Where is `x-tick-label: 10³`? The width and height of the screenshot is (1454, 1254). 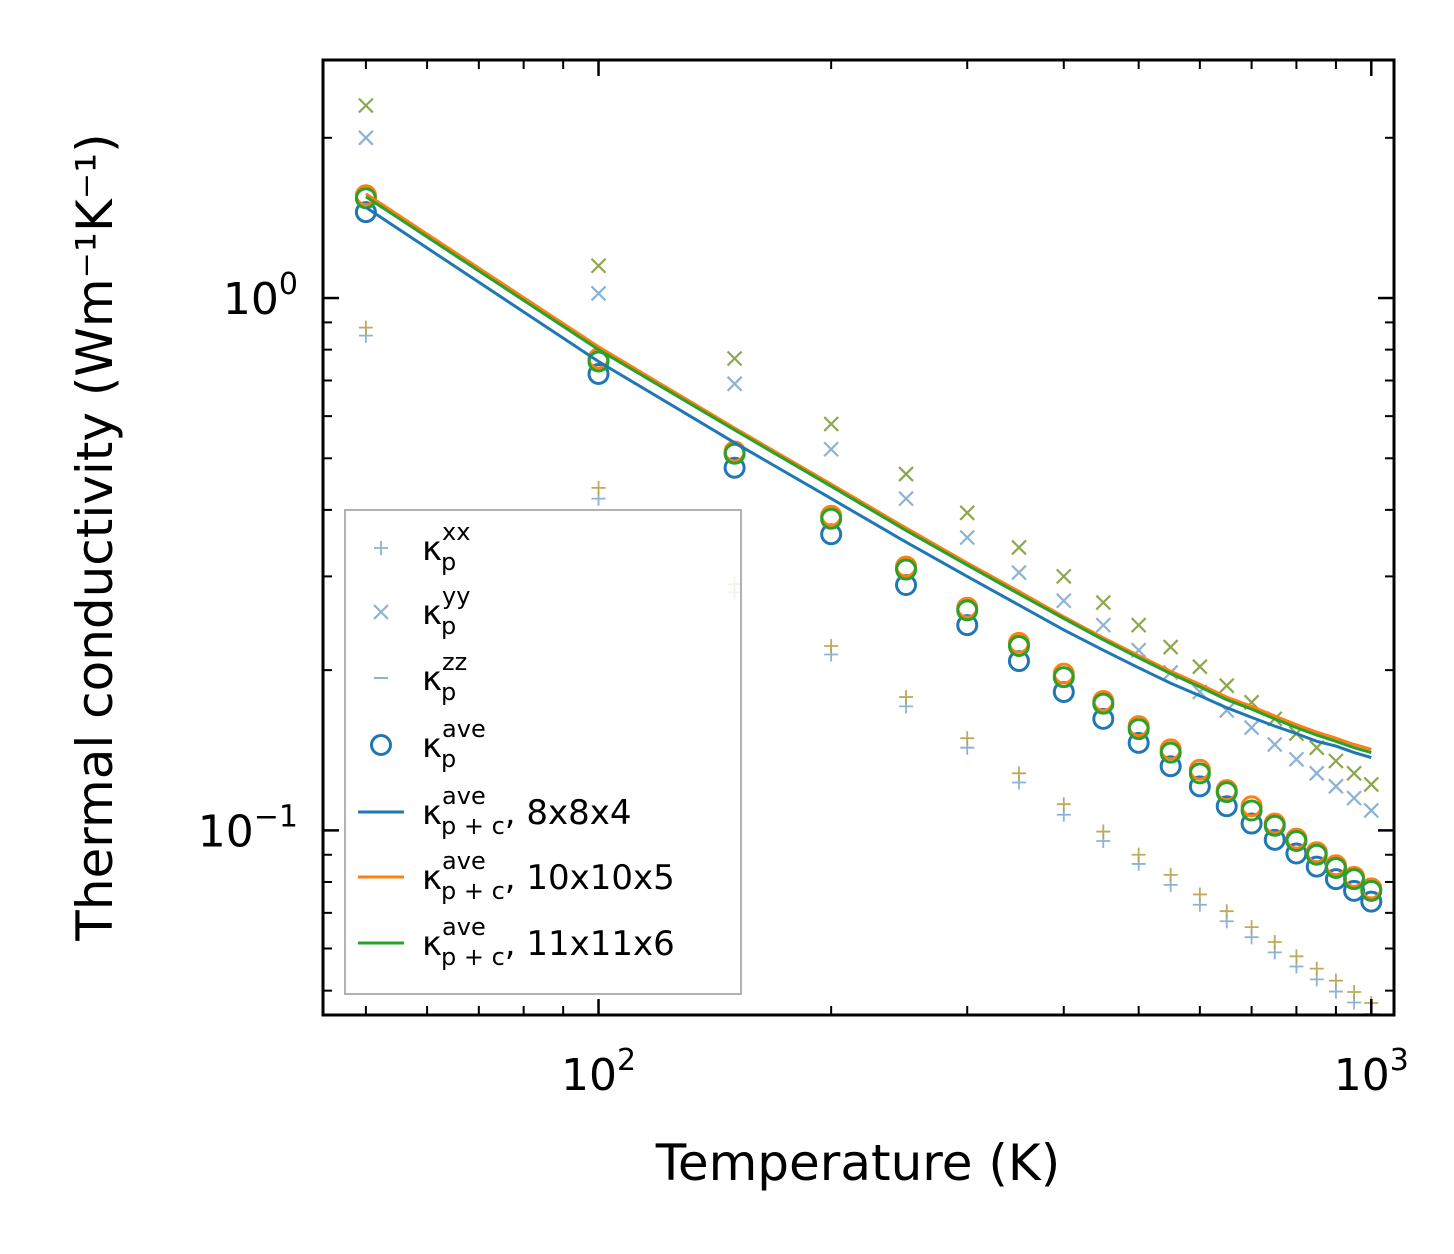
x-tick-label: 10³ is located at coordinates (1371, 1072).